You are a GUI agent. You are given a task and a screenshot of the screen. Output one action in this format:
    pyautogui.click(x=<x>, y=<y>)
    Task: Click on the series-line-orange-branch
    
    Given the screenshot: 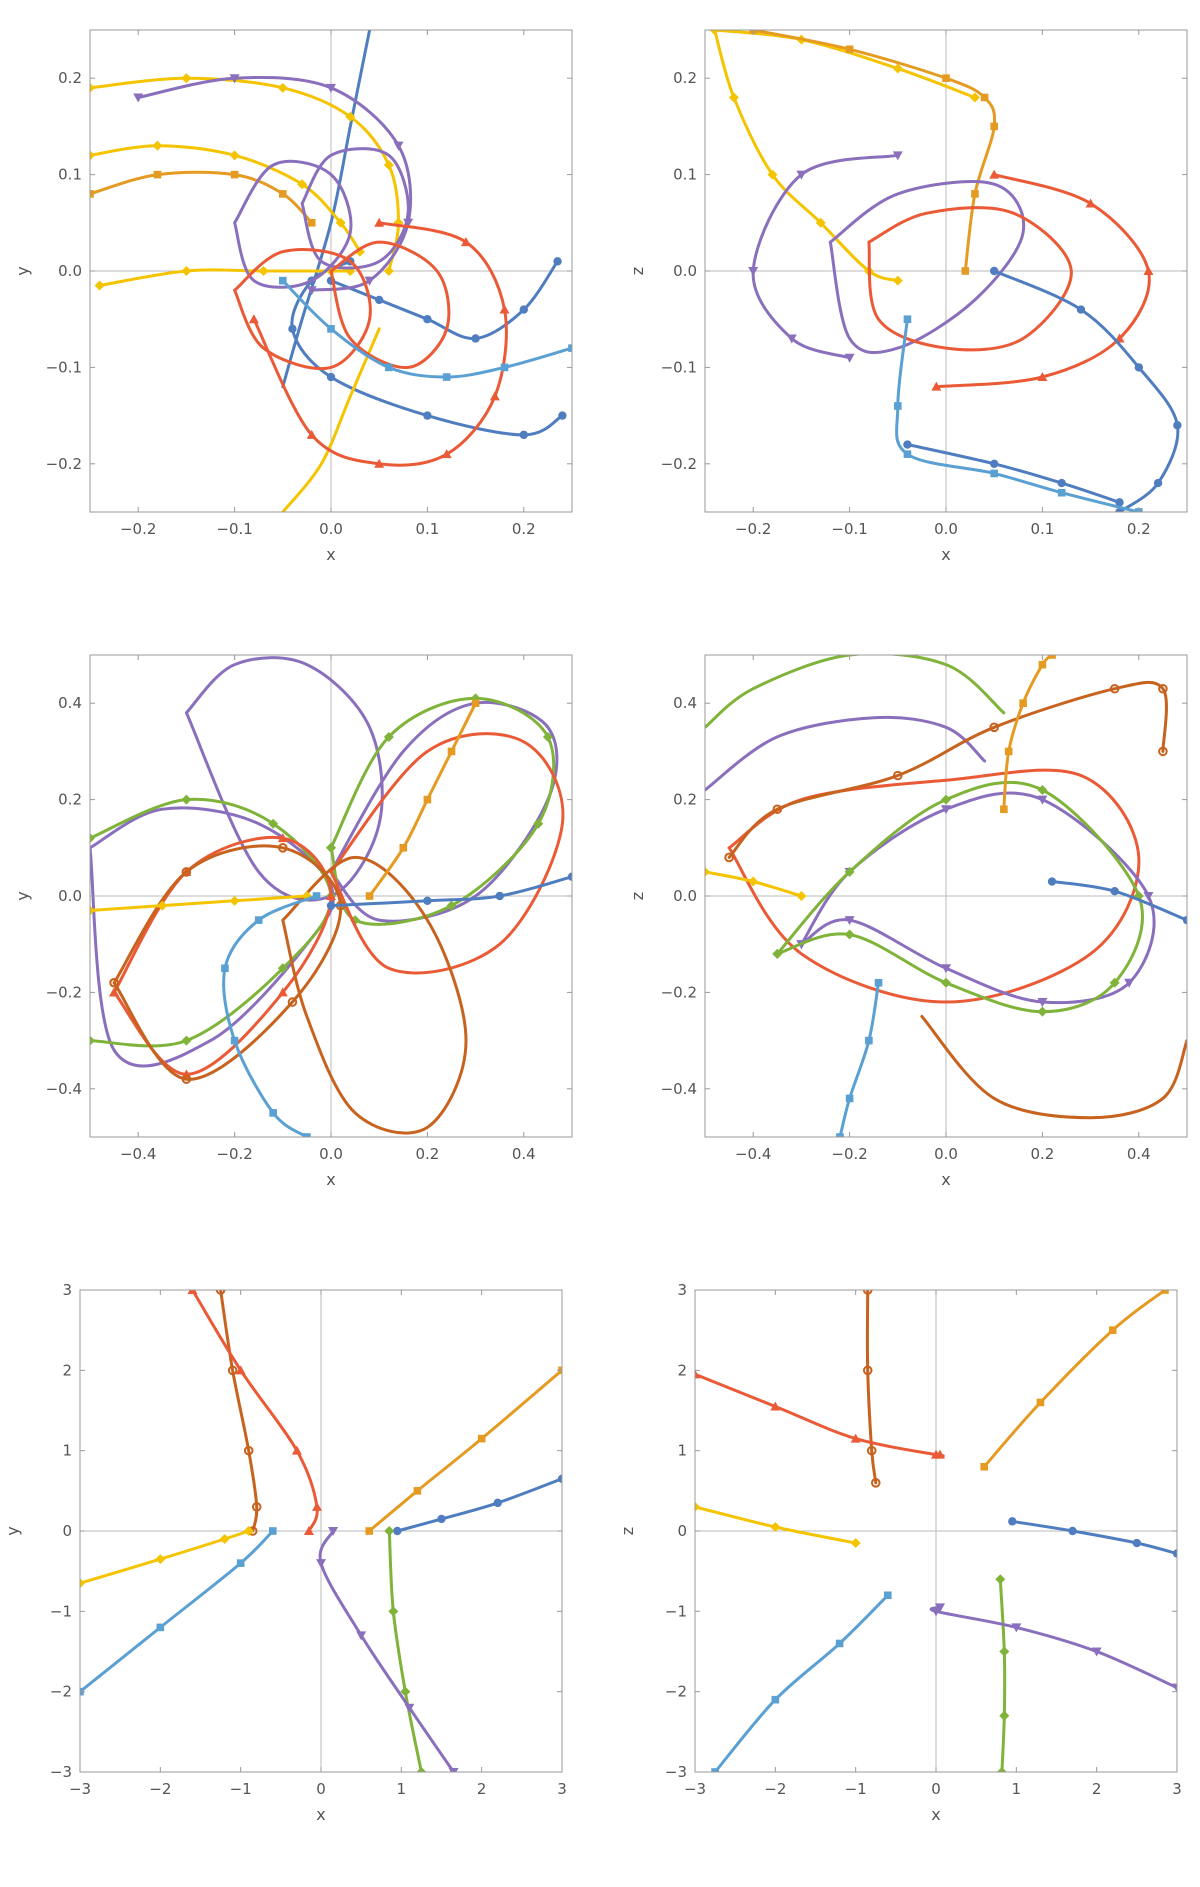 What is the action you would take?
    pyautogui.click(x=202, y=197)
    